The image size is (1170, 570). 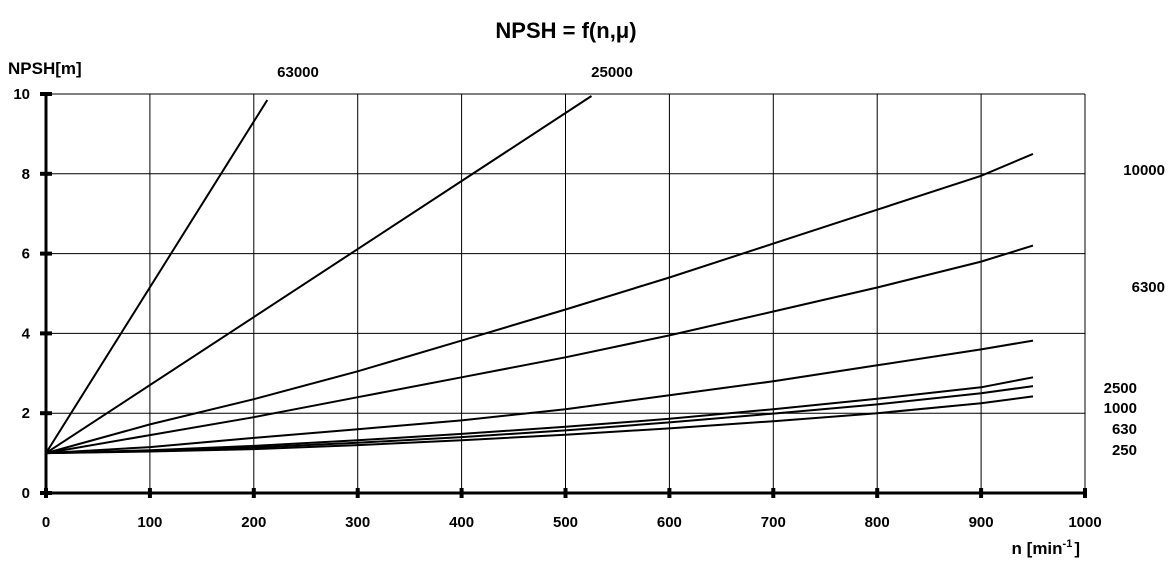 What do you see at coordinates (46, 522) in the screenshot?
I see `x-tick-label: 0` at bounding box center [46, 522].